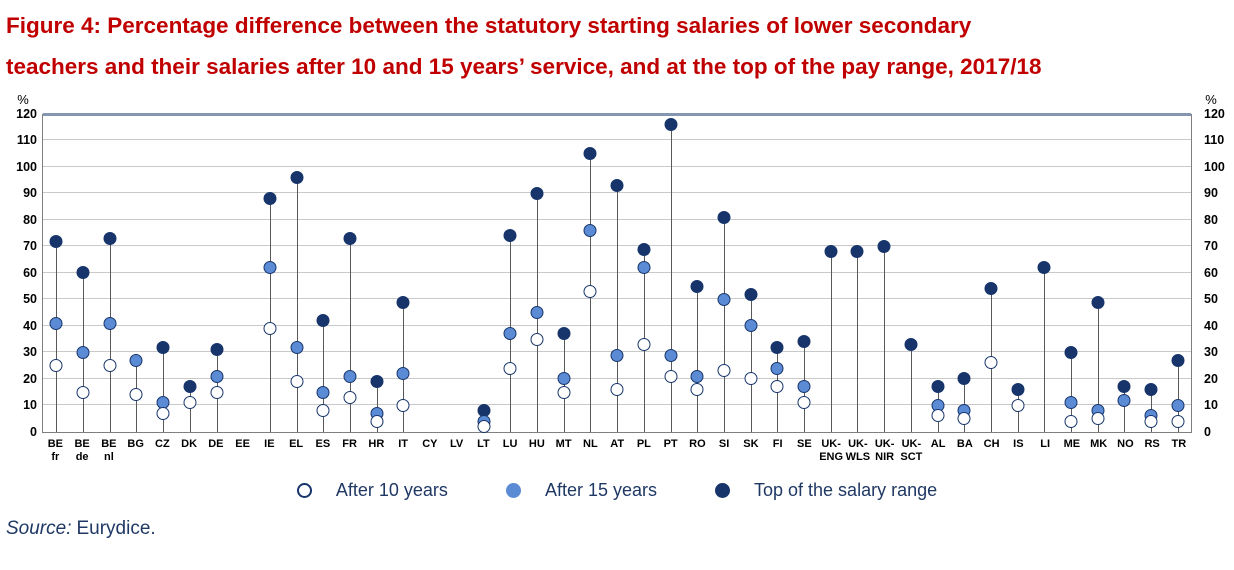  What do you see at coordinates (698, 359) in the screenshot?
I see `stem-RO` at bounding box center [698, 359].